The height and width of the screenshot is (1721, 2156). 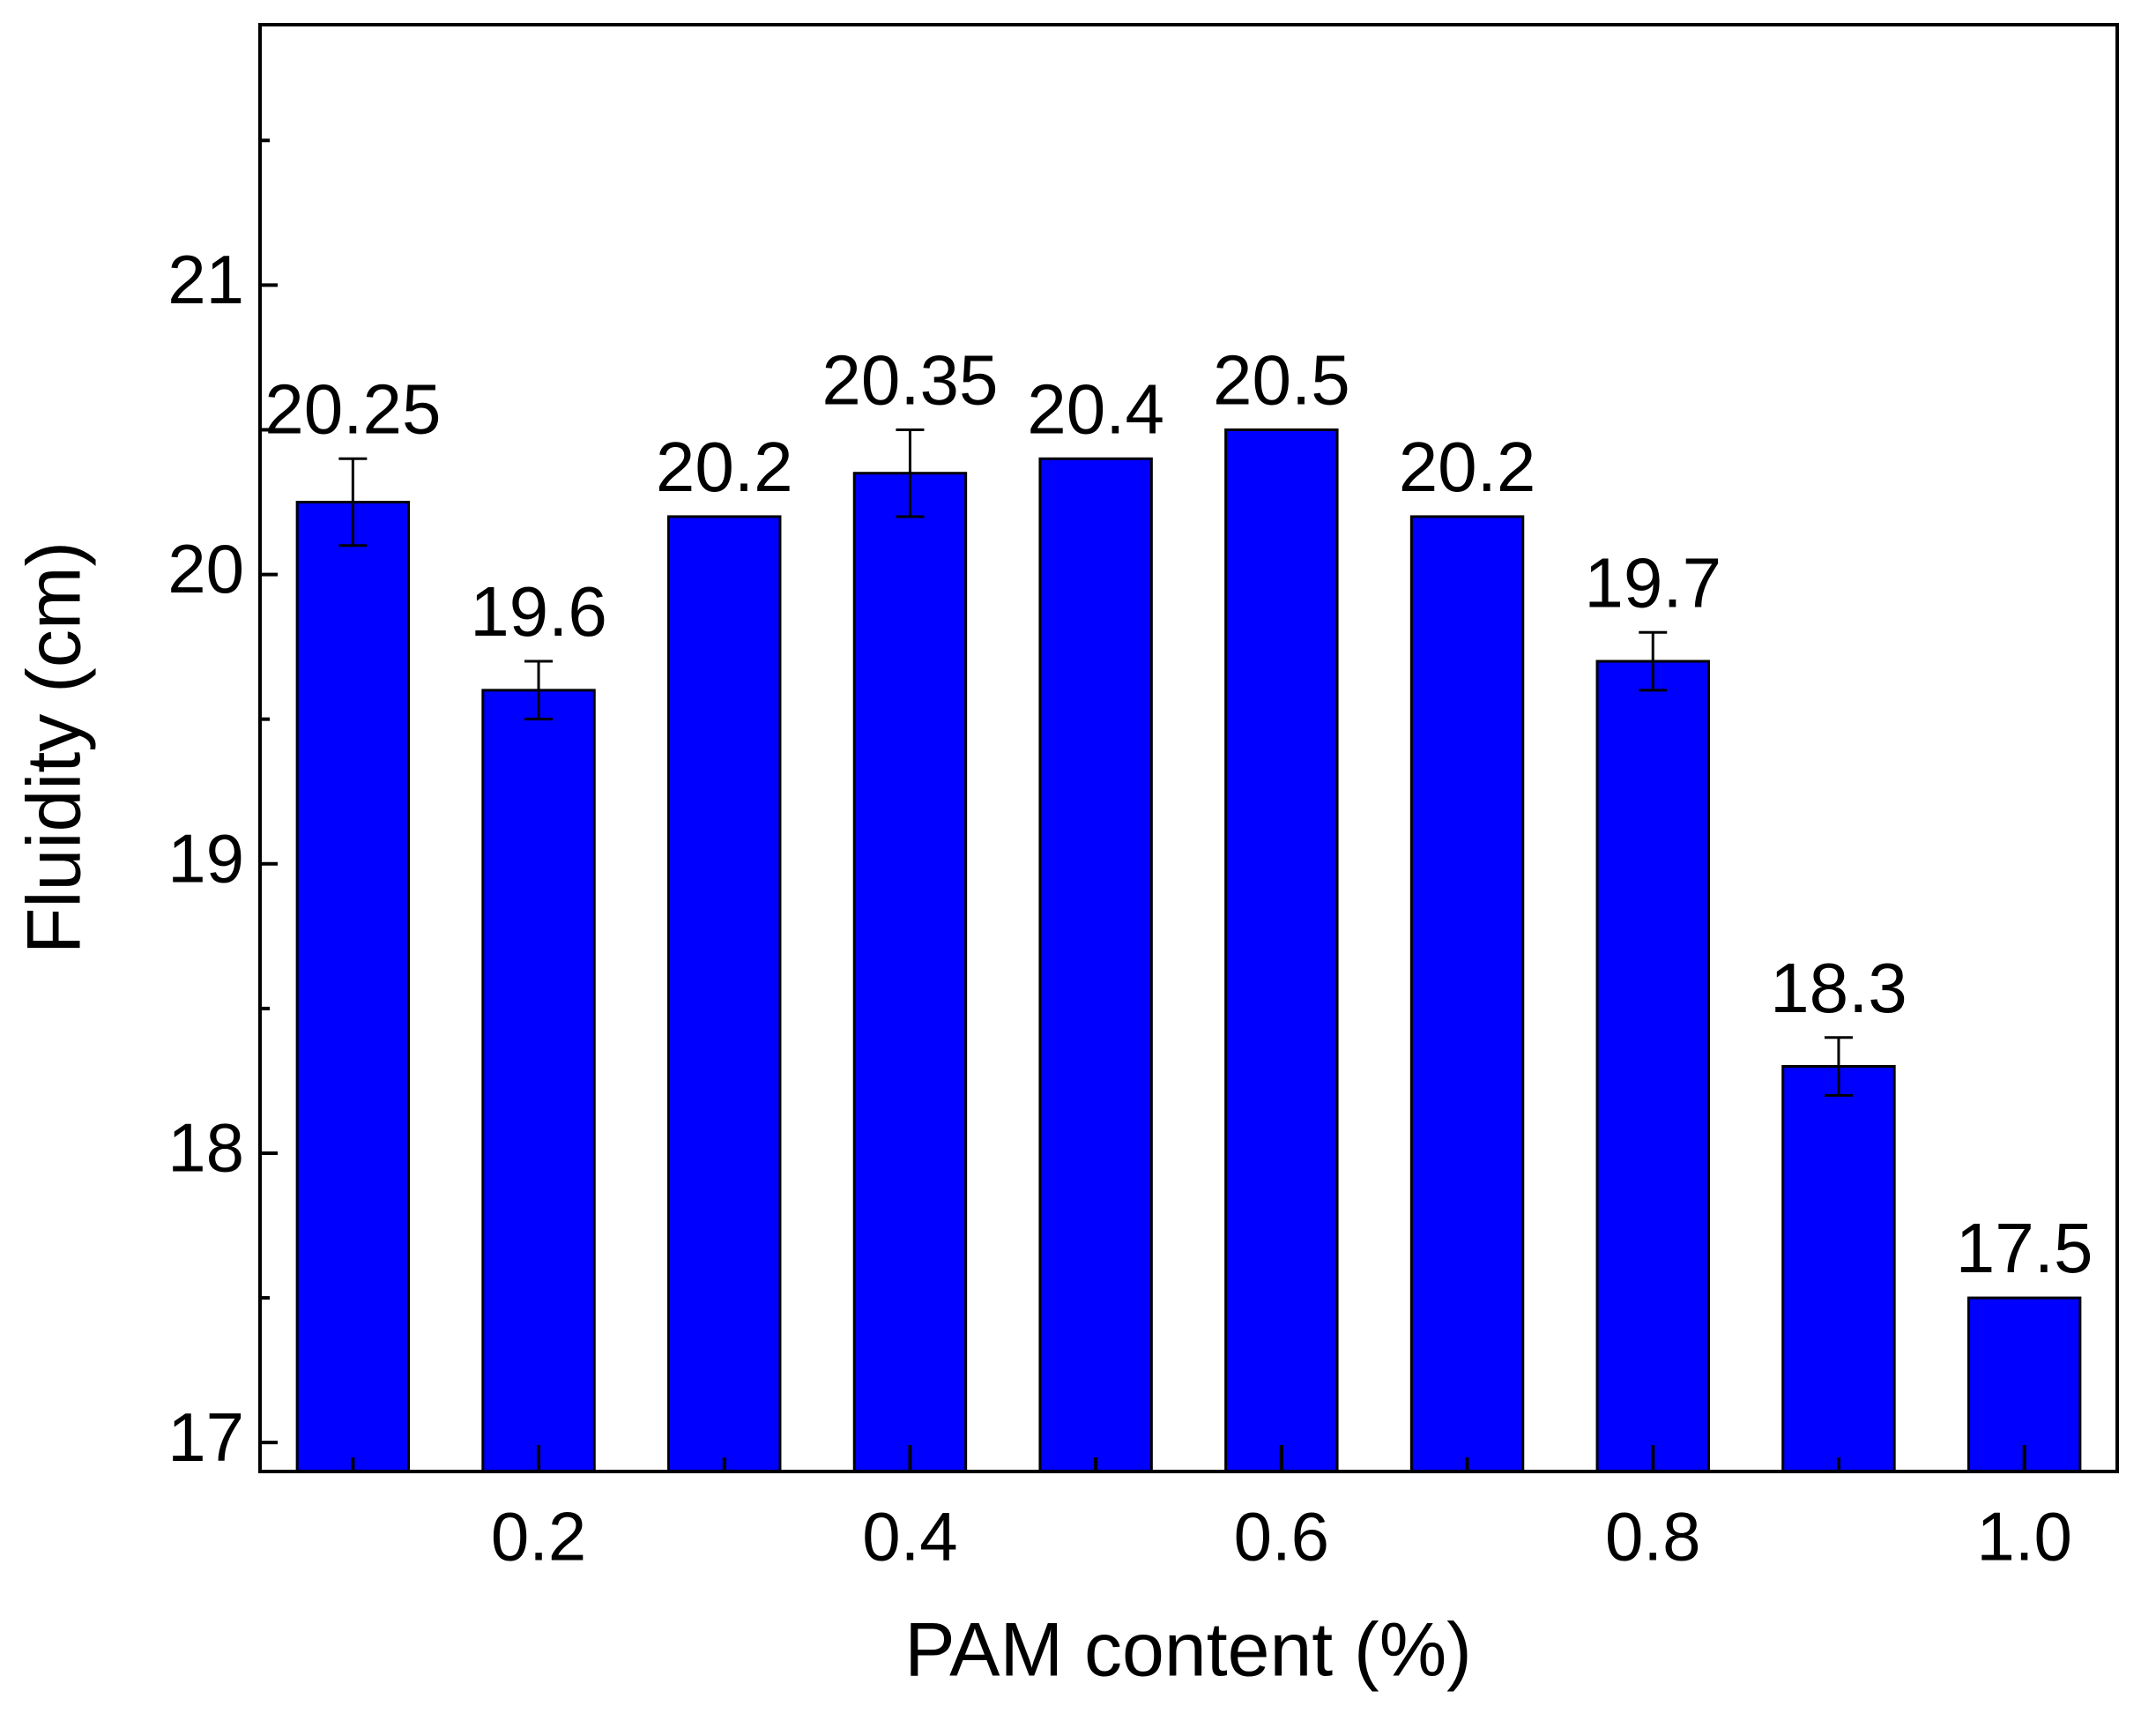 I want to click on y-axis-title: Fluidity (cm), so click(x=54, y=747).